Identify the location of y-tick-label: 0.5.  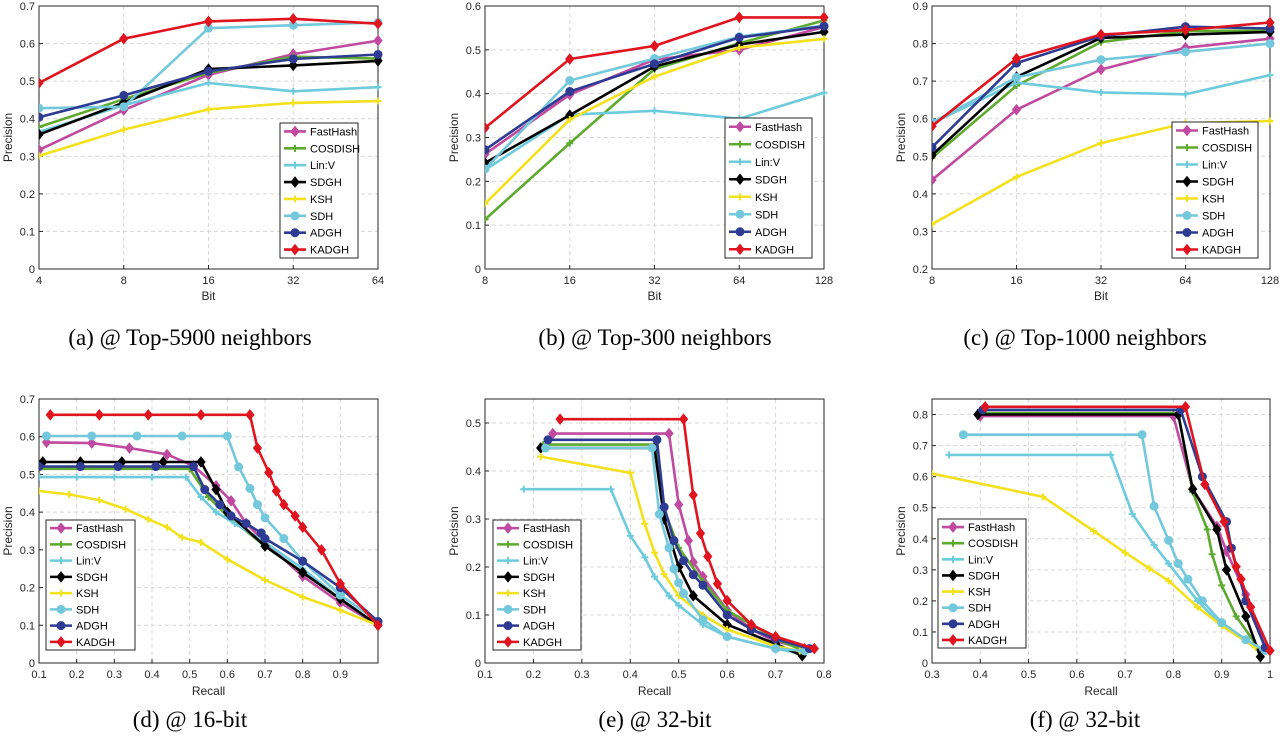
(473, 424).